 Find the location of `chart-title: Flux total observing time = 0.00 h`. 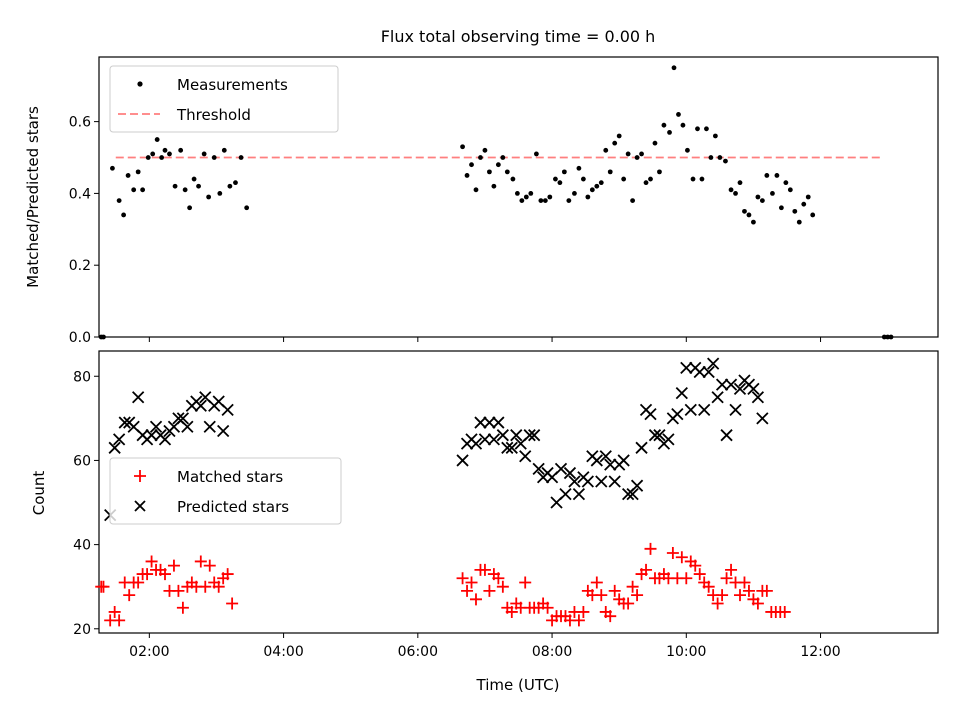

chart-title: Flux total observing time = 0.00 h is located at coordinates (518, 36).